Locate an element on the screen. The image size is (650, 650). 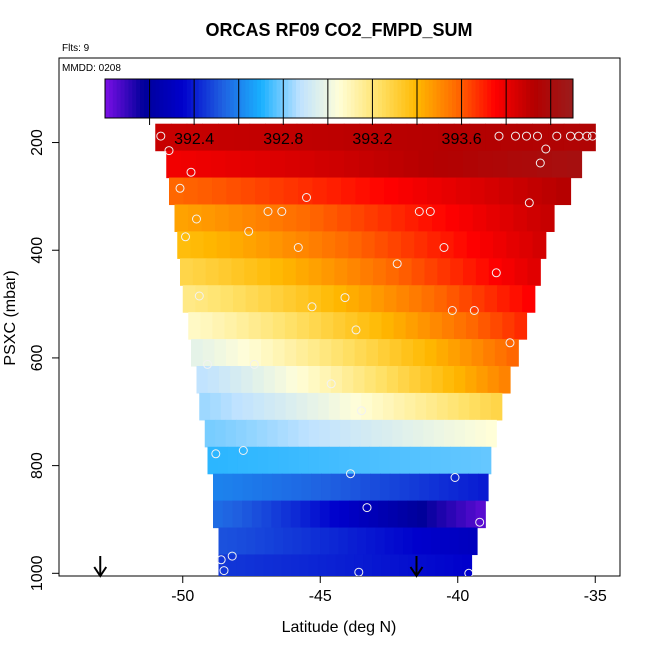
y-axis-label: PSXC (mbar) is located at coordinates (10, 317).